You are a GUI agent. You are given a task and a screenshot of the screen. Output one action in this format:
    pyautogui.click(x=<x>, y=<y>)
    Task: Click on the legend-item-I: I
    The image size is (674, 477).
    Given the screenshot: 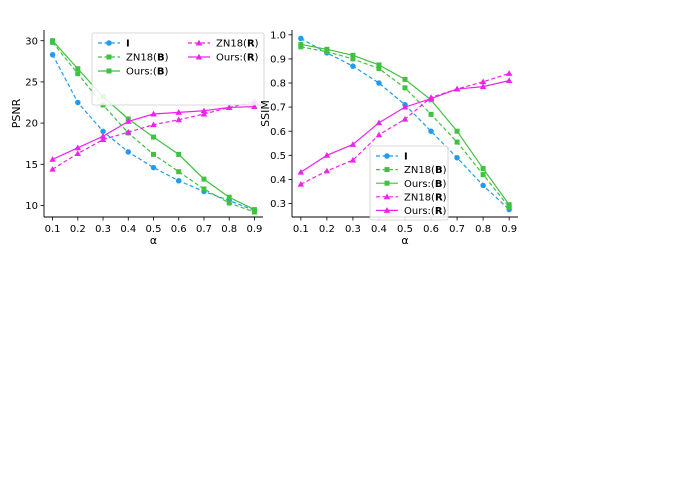 What is the action you would take?
    pyautogui.click(x=392, y=157)
    